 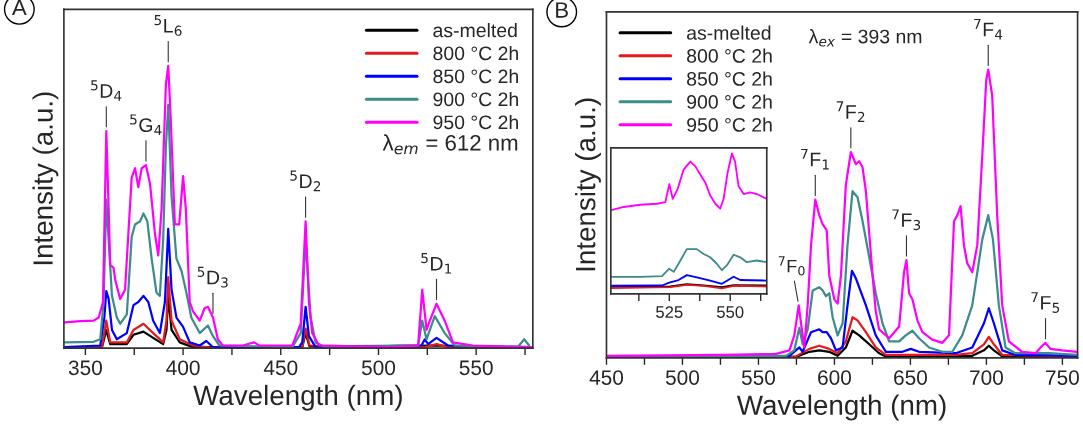 I want to click on x-tick-label: 400, so click(x=183, y=368).